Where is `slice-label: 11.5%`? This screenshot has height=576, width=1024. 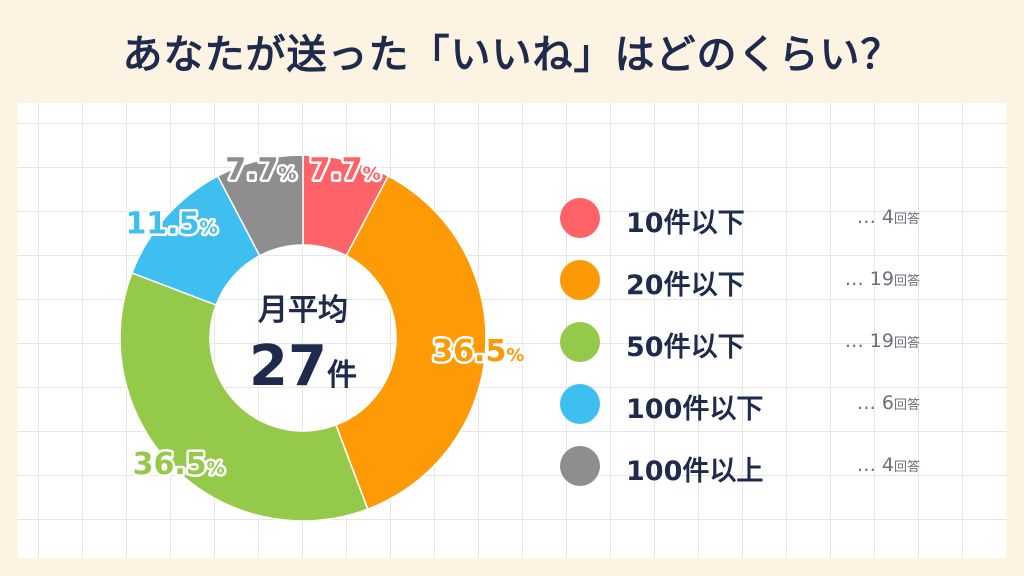 slice-label: 11.5% is located at coordinates (171, 224).